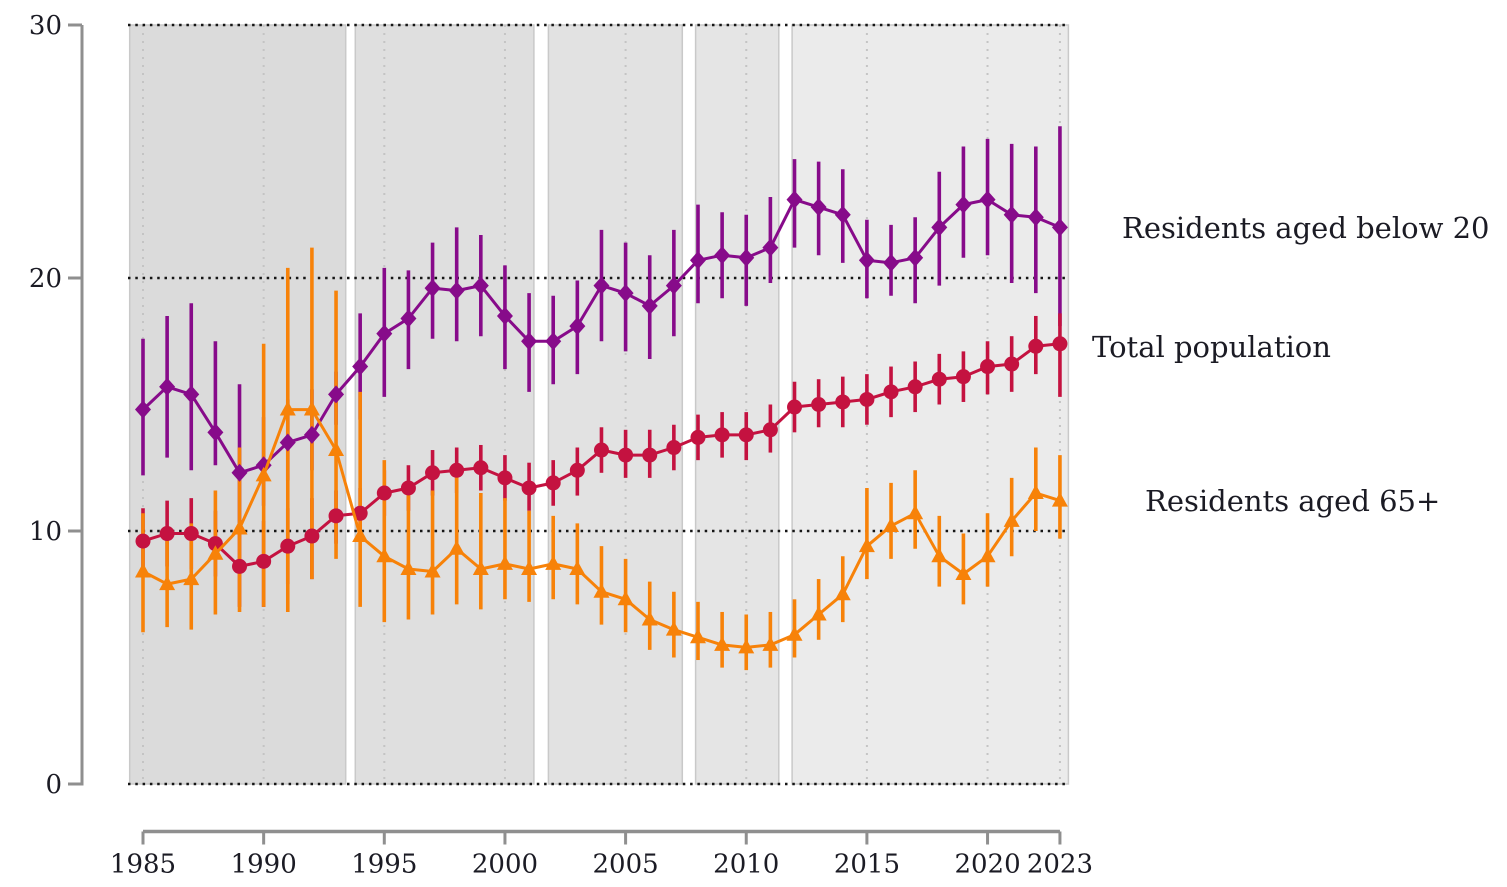  I want to click on marker-residents-aged-65-1991, so click(287, 408).